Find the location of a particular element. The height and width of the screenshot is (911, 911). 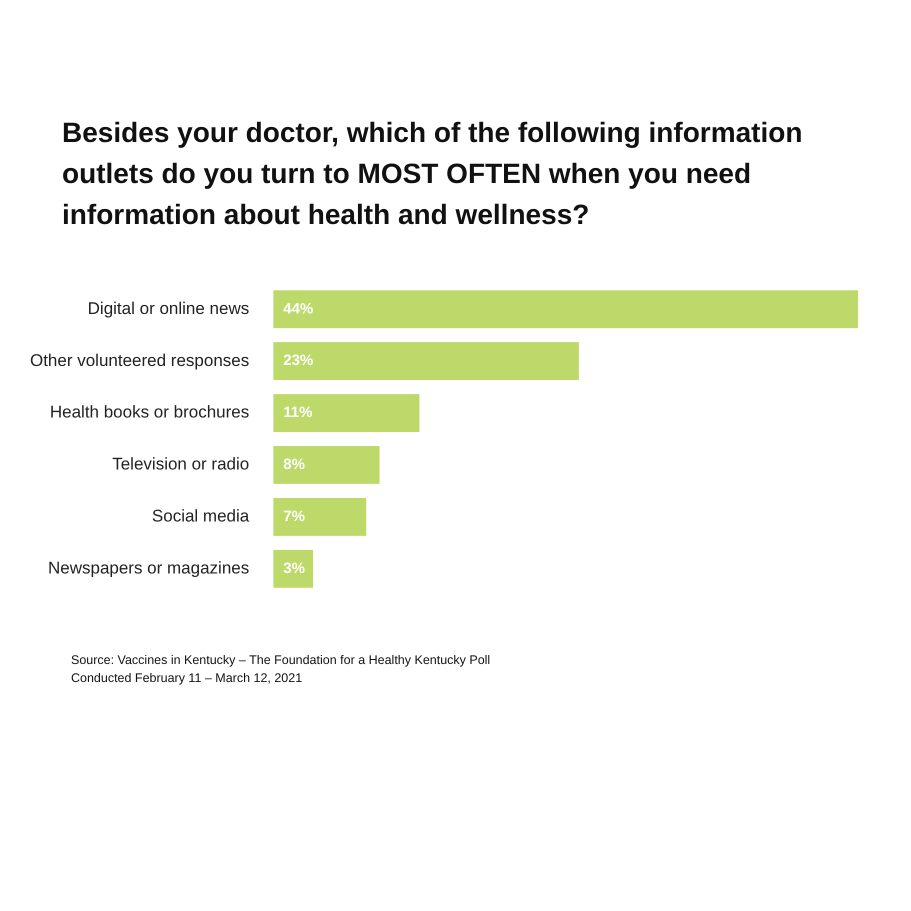

y-tick-label: Social media is located at coordinates (201, 516).